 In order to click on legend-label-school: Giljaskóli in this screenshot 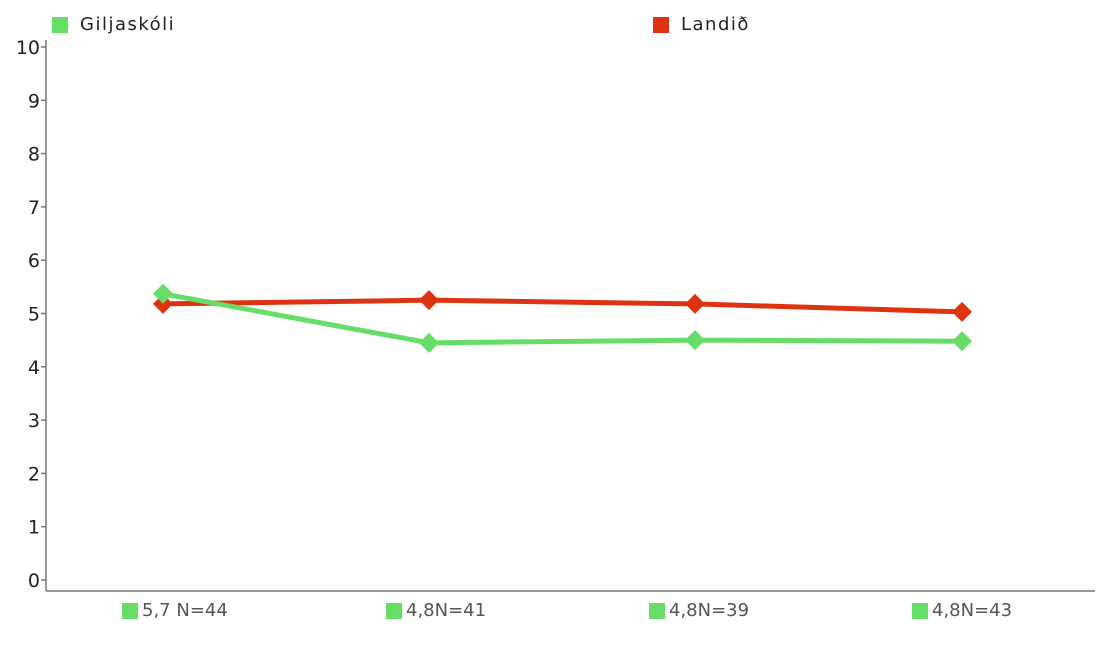, I will do `click(128, 24)`.